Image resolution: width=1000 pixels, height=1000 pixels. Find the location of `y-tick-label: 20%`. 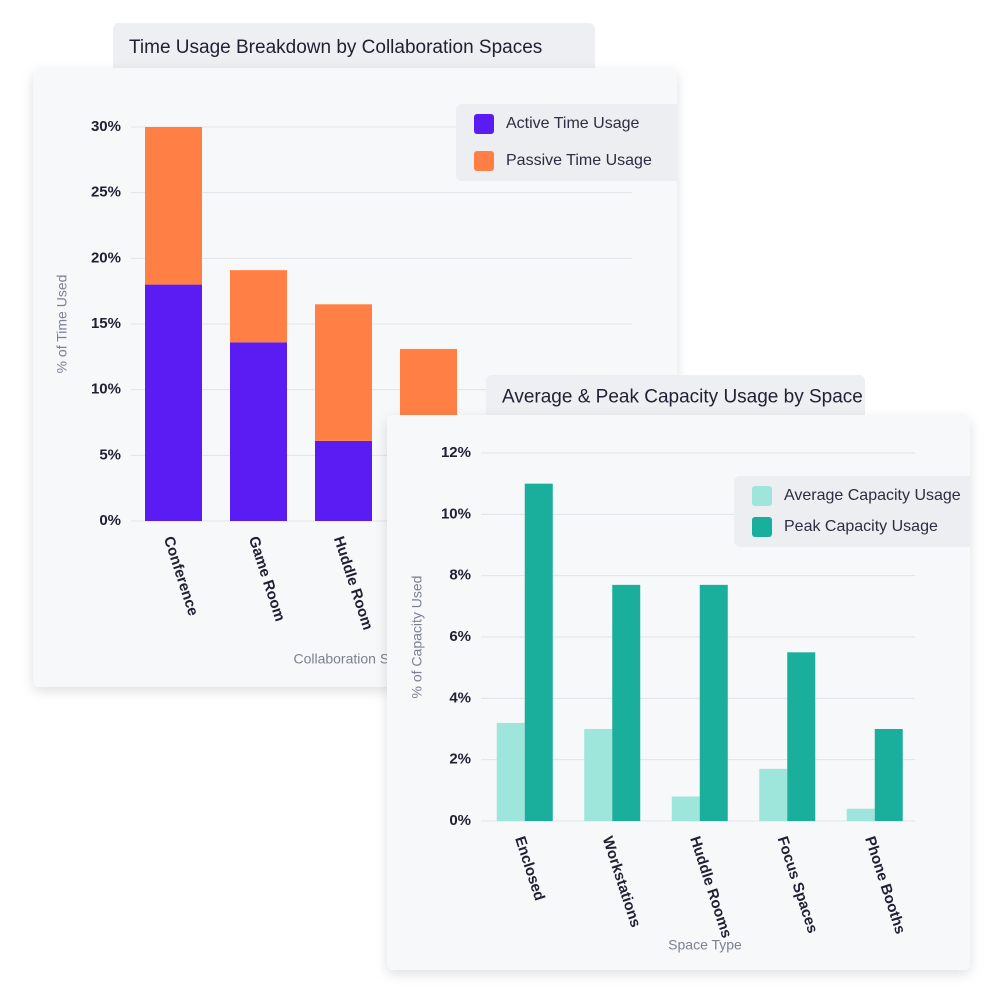

y-tick-label: 20% is located at coordinates (106, 257).